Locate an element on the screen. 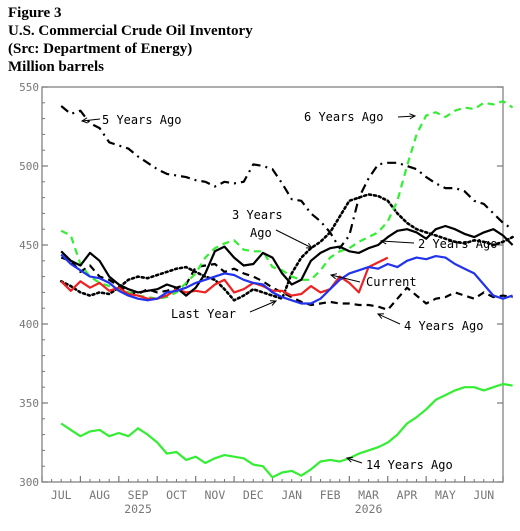  y-tick-label: 500 is located at coordinates (29, 166).